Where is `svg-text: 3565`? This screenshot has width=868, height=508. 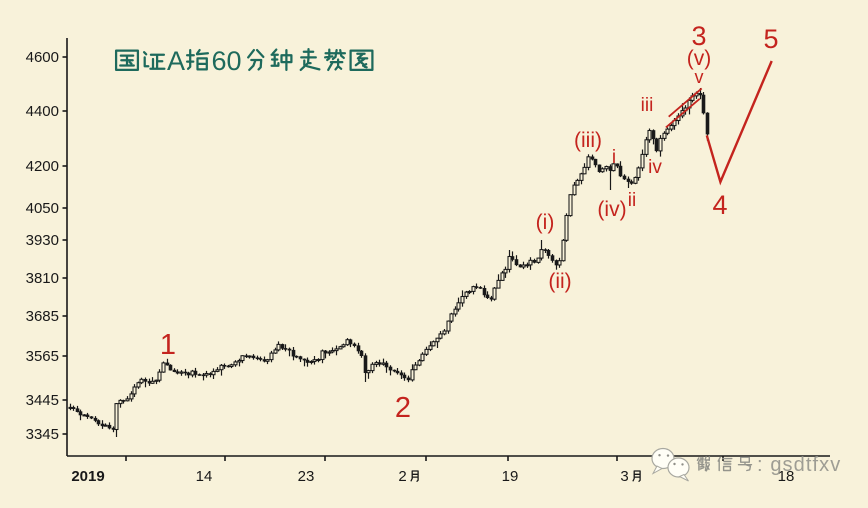
svg-text: 3565 is located at coordinates (42, 356).